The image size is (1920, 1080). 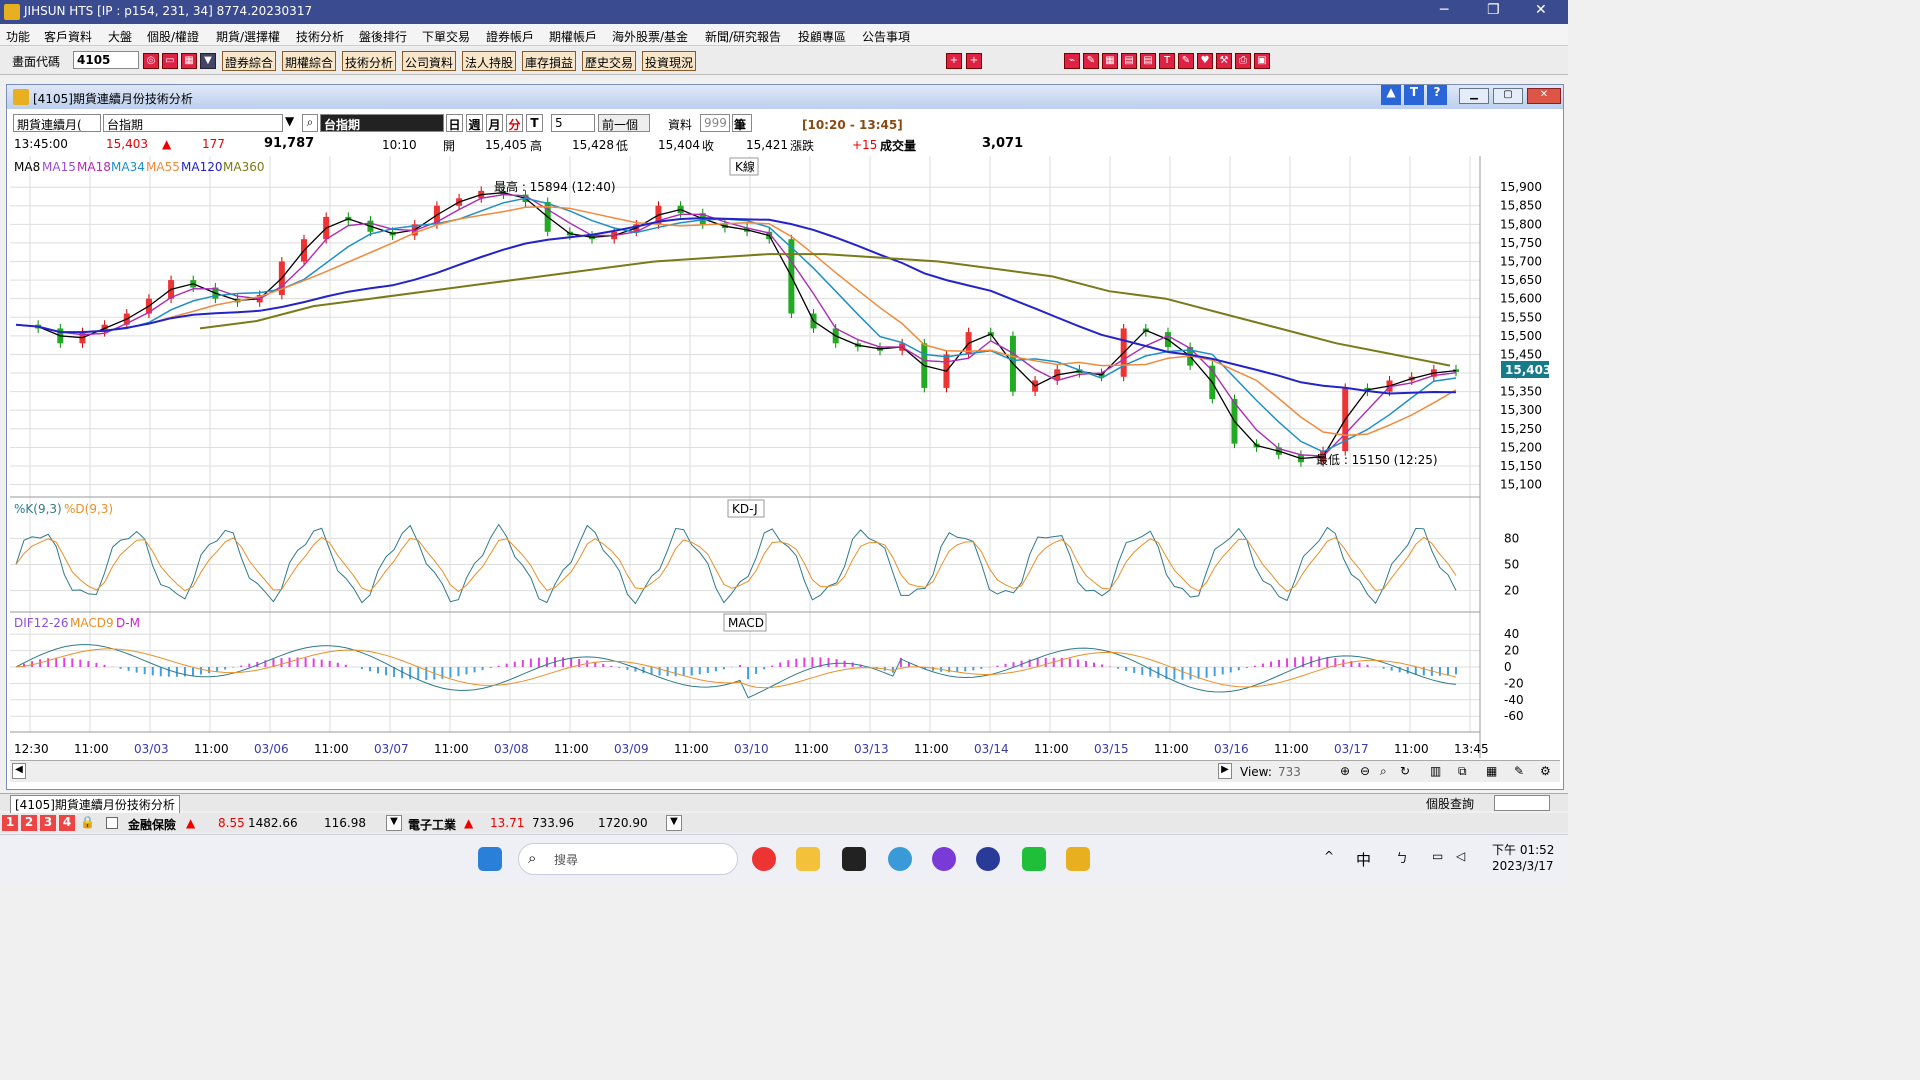 What do you see at coordinates (1262, 61) in the screenshot?
I see `layout-icon: ▣` at bounding box center [1262, 61].